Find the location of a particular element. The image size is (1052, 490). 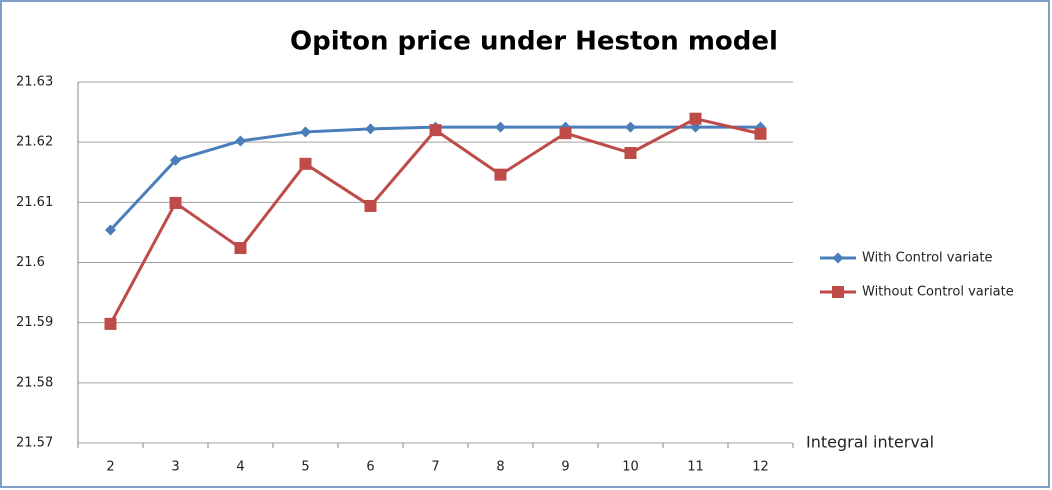

y-tick-label: 21.63 is located at coordinates (34, 82).